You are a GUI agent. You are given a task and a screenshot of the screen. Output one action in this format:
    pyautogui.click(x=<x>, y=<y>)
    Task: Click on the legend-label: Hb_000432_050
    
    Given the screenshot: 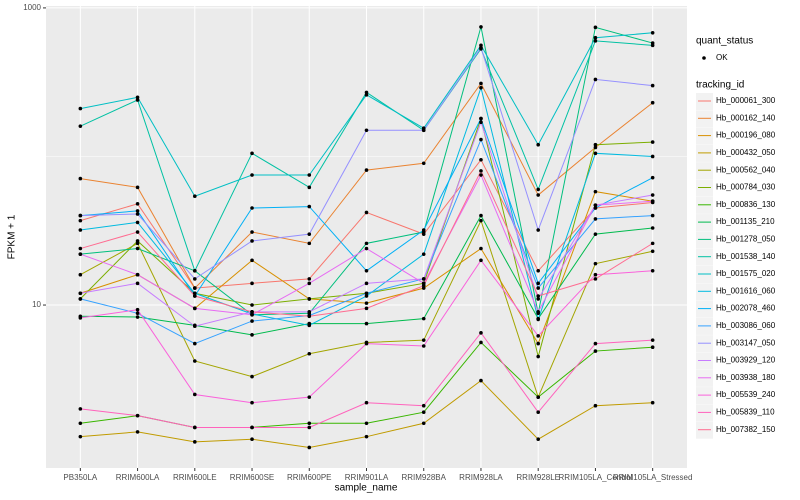 What is the action you would take?
    pyautogui.click(x=746, y=152)
    